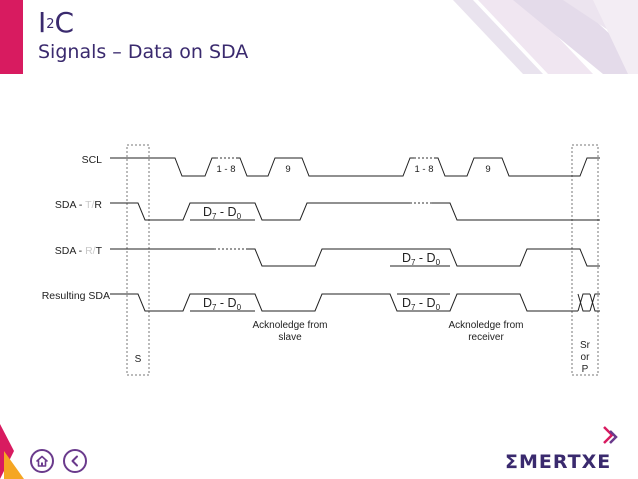 This screenshot has width=638, height=479. Describe the element at coordinates (222, 213) in the screenshot. I see `data-label-tr: D7 - D0` at that location.